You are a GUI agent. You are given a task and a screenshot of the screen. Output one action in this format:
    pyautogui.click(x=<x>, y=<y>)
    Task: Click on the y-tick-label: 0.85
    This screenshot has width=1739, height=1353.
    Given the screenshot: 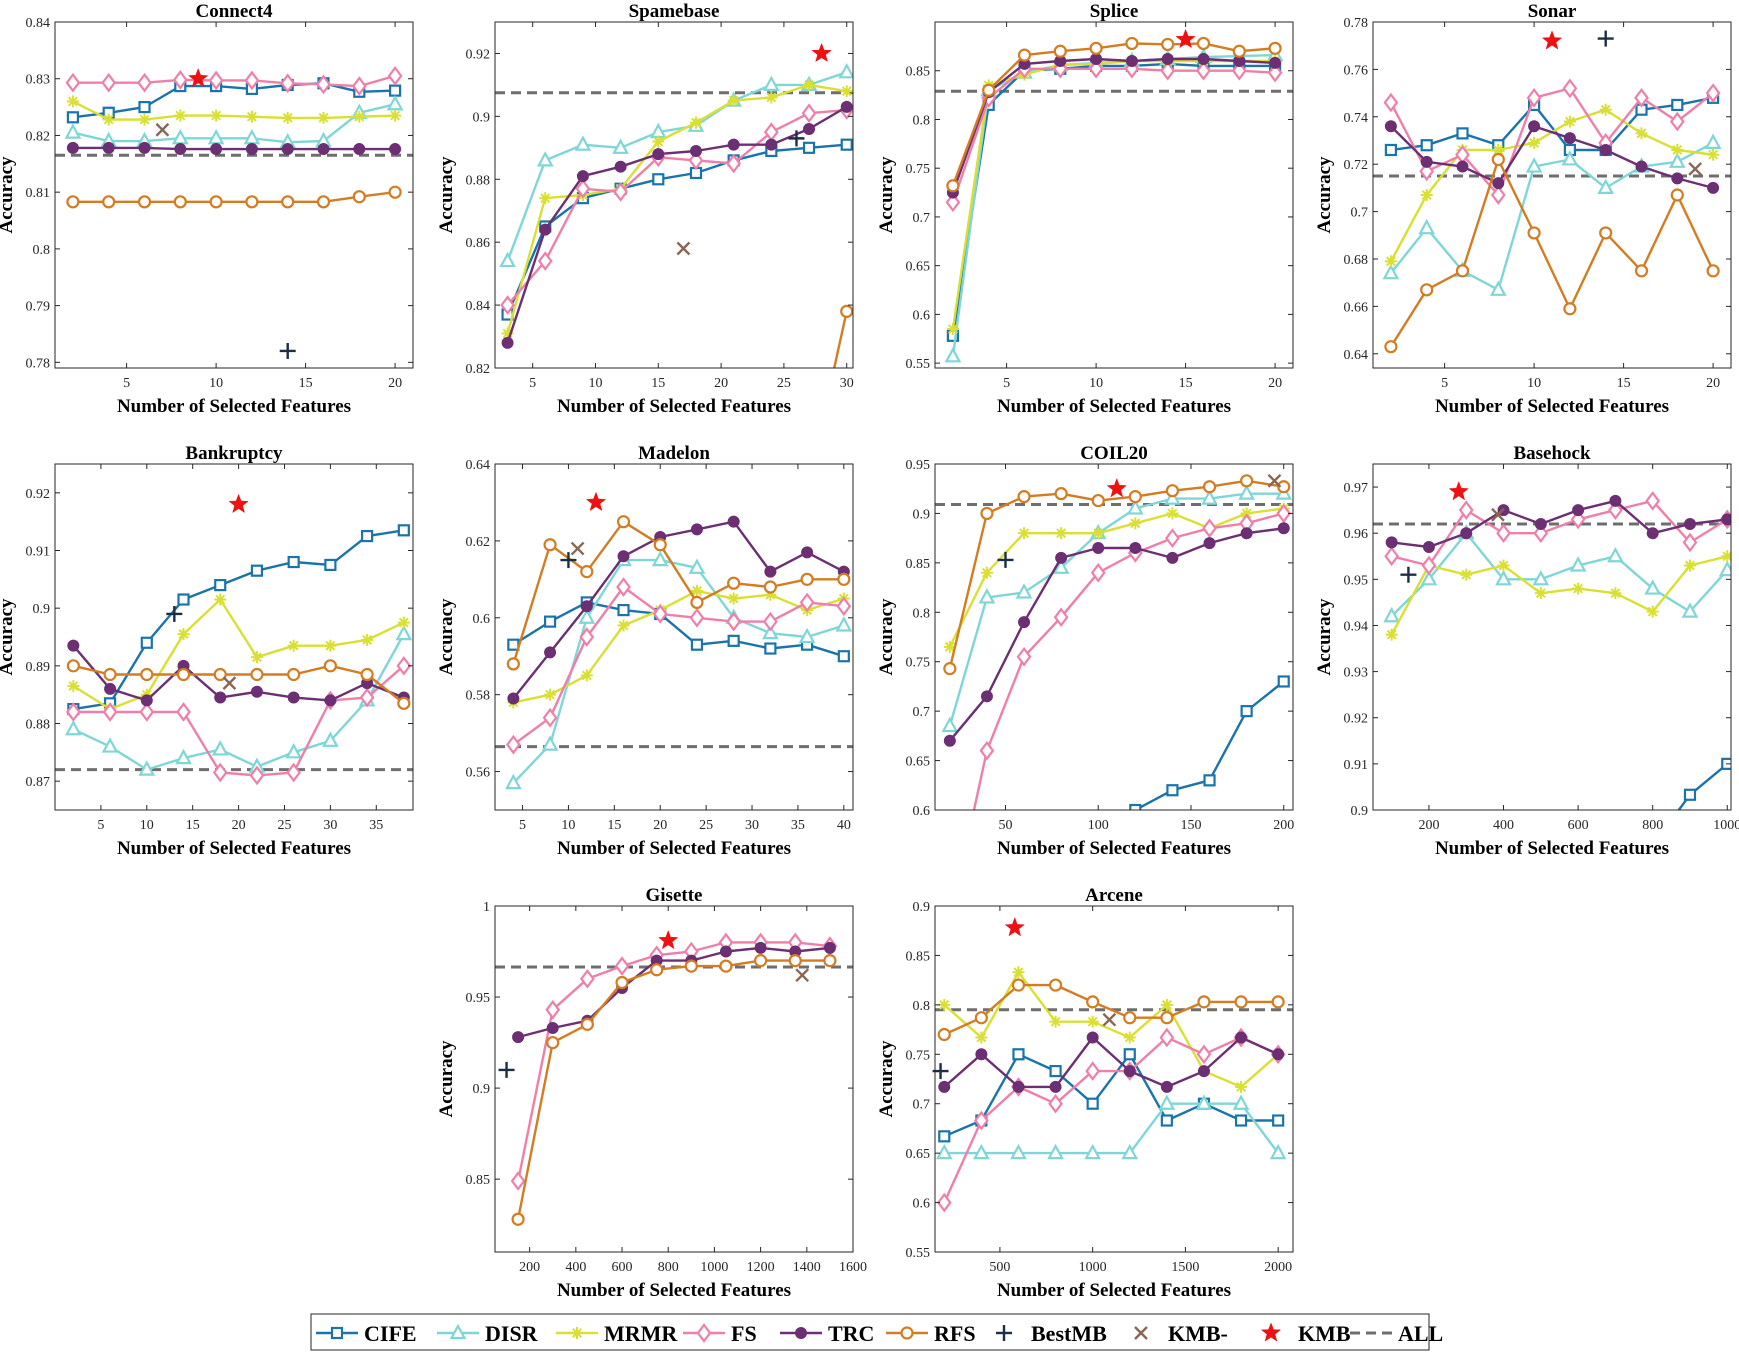 What is the action you would take?
    pyautogui.click(x=918, y=956)
    